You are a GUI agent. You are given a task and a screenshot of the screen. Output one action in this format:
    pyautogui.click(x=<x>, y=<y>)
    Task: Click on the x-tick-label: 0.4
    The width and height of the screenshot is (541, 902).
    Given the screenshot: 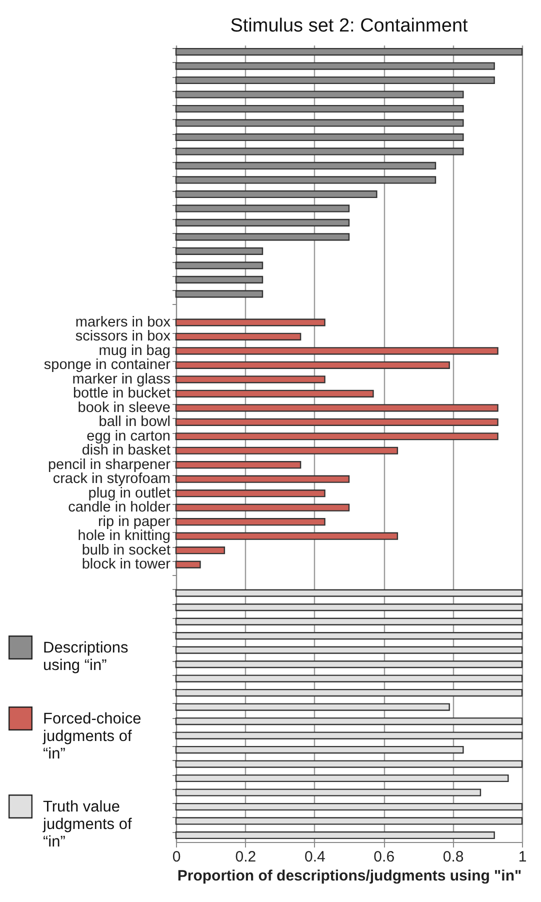 What is the action you would take?
    pyautogui.click(x=315, y=857)
    